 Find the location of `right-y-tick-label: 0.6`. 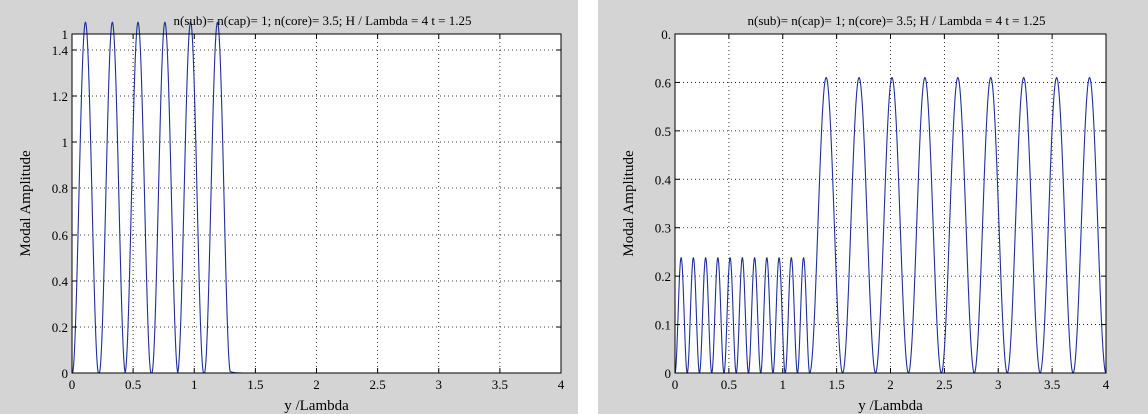

right-y-tick-label: 0.6 is located at coordinates (663, 82).